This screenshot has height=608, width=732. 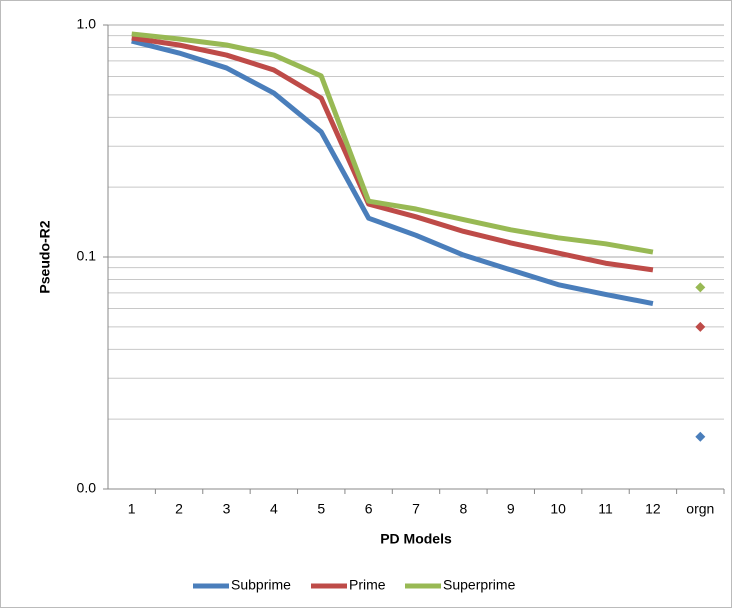 What do you see at coordinates (511, 509) in the screenshot?
I see `x-tick-label: 9` at bounding box center [511, 509].